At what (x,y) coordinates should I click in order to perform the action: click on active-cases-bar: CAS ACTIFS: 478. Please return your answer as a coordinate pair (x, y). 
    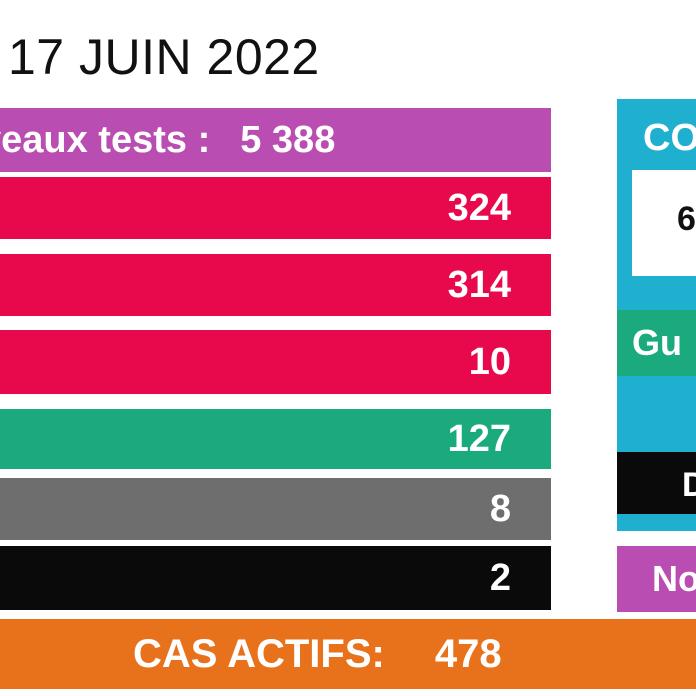
    Looking at the image, I should click on (348, 654).